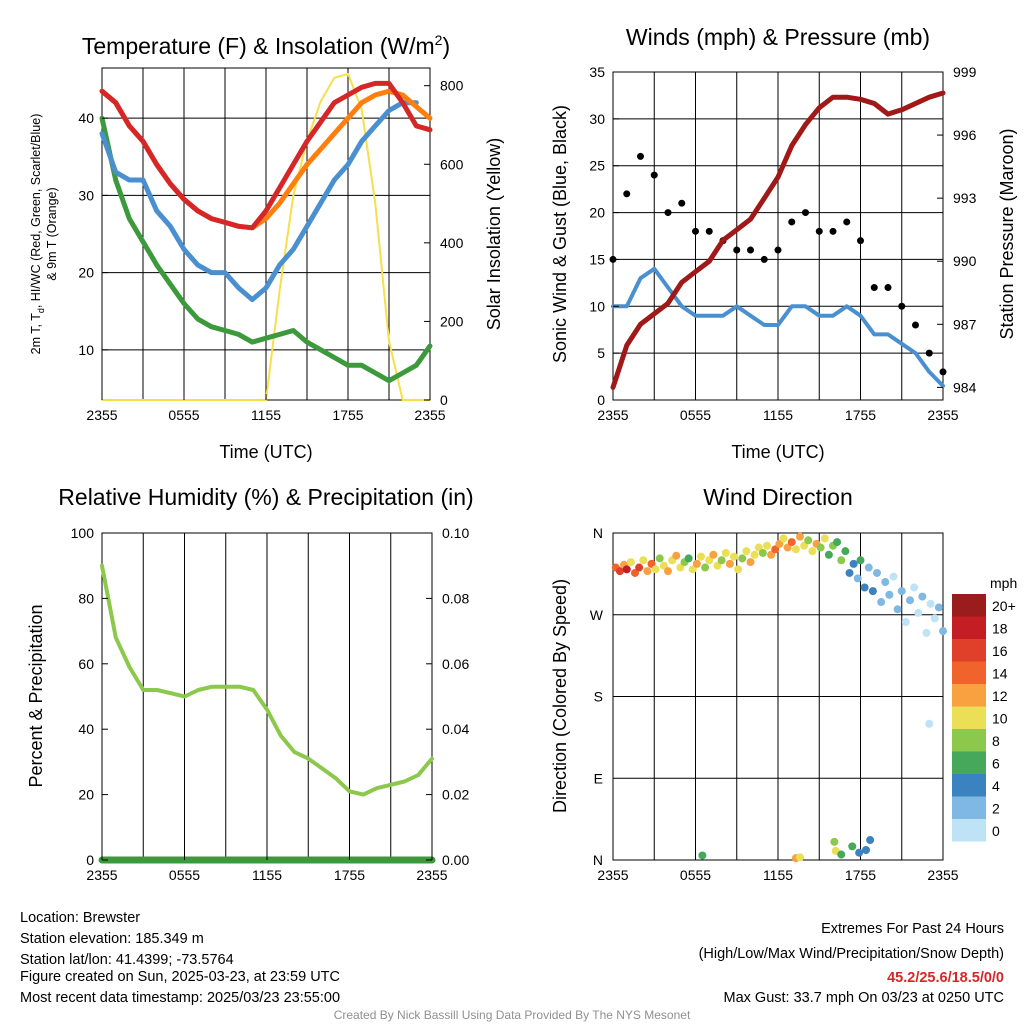  What do you see at coordinates (560, 696) in the screenshot?
I see `direction-ylabel: Direction (Colored By Speed)` at bounding box center [560, 696].